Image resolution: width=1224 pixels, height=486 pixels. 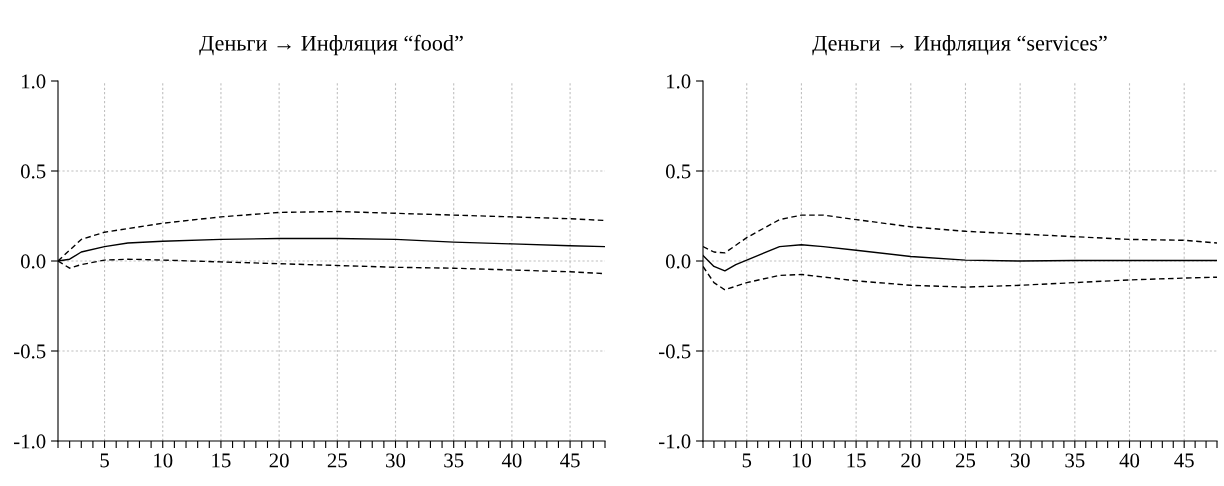 What do you see at coordinates (959, 45) in the screenshot?
I see `chart-title: Деньги → Инфляция “services”` at bounding box center [959, 45].